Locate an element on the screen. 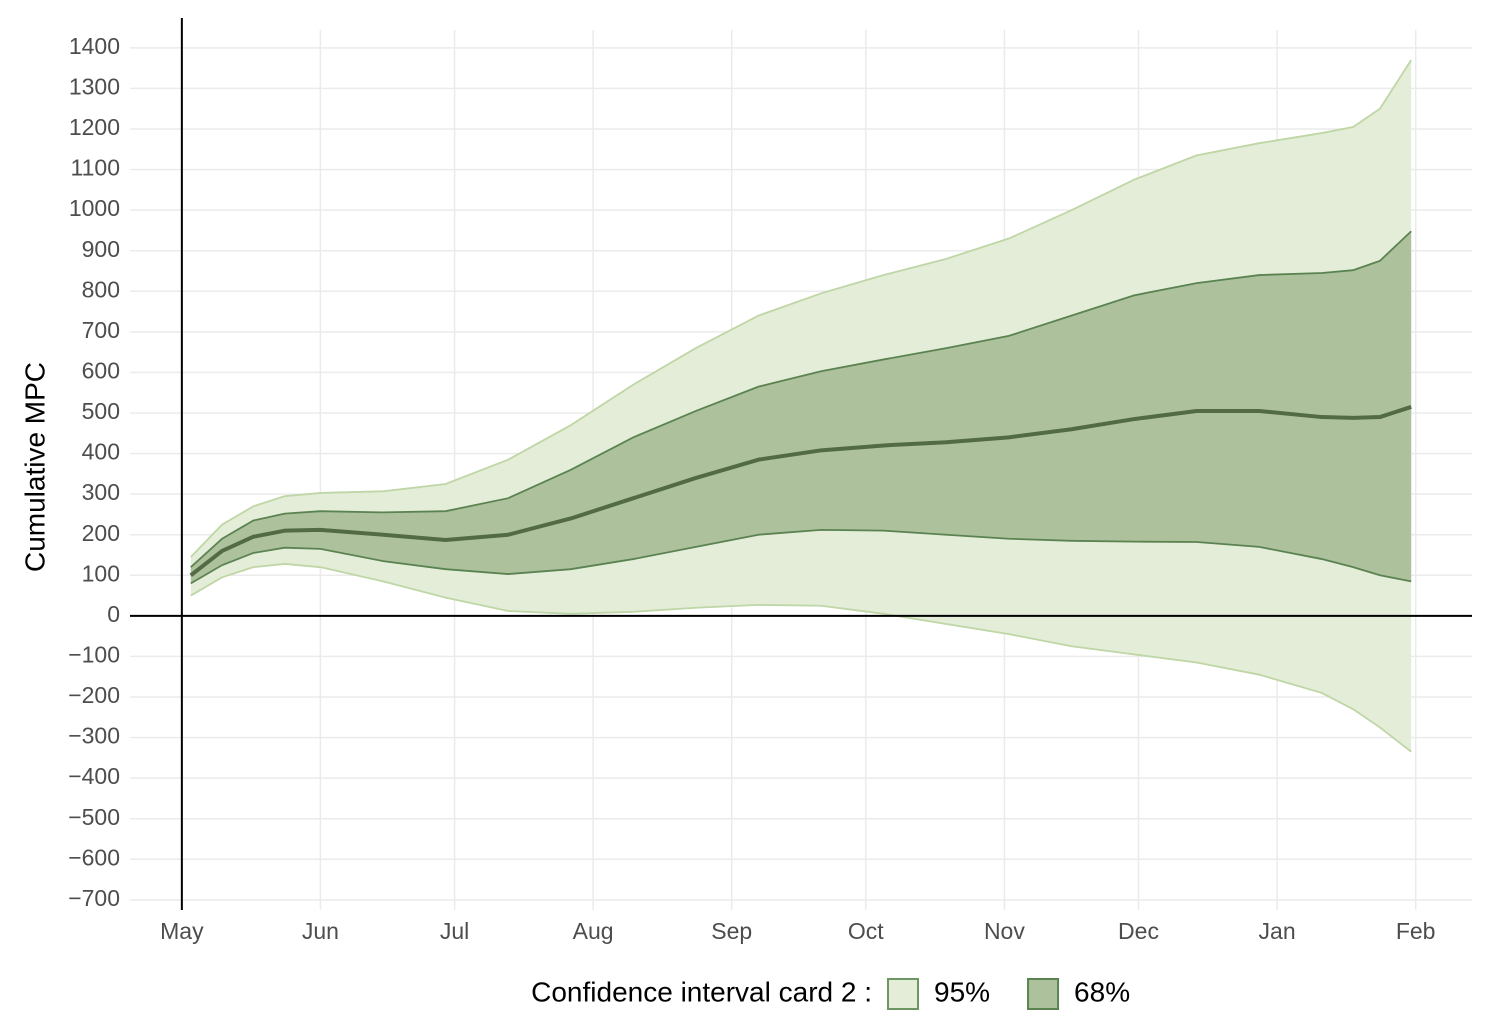  y-tick-label: 400 is located at coordinates (101, 452).